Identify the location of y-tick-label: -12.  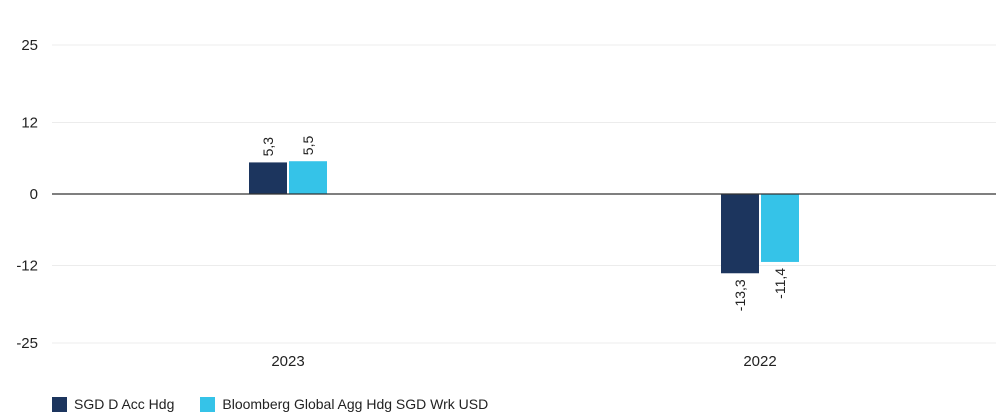
(27, 266).